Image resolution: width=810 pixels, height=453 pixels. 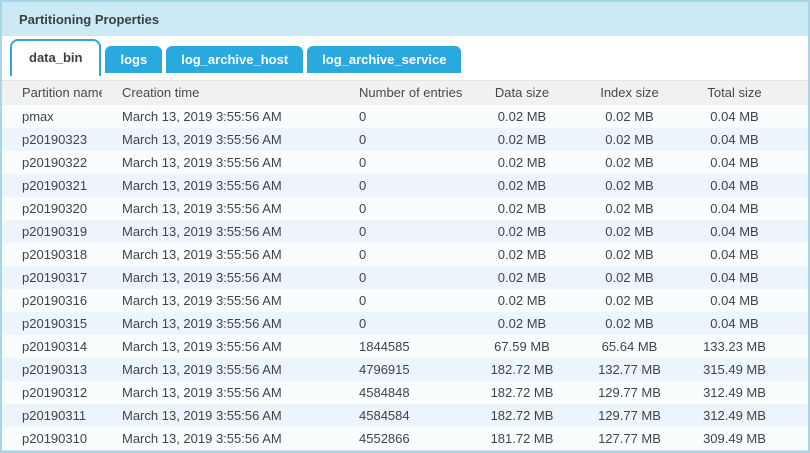 I want to click on column-header-number-of-entries: Number of entries, so click(x=411, y=93).